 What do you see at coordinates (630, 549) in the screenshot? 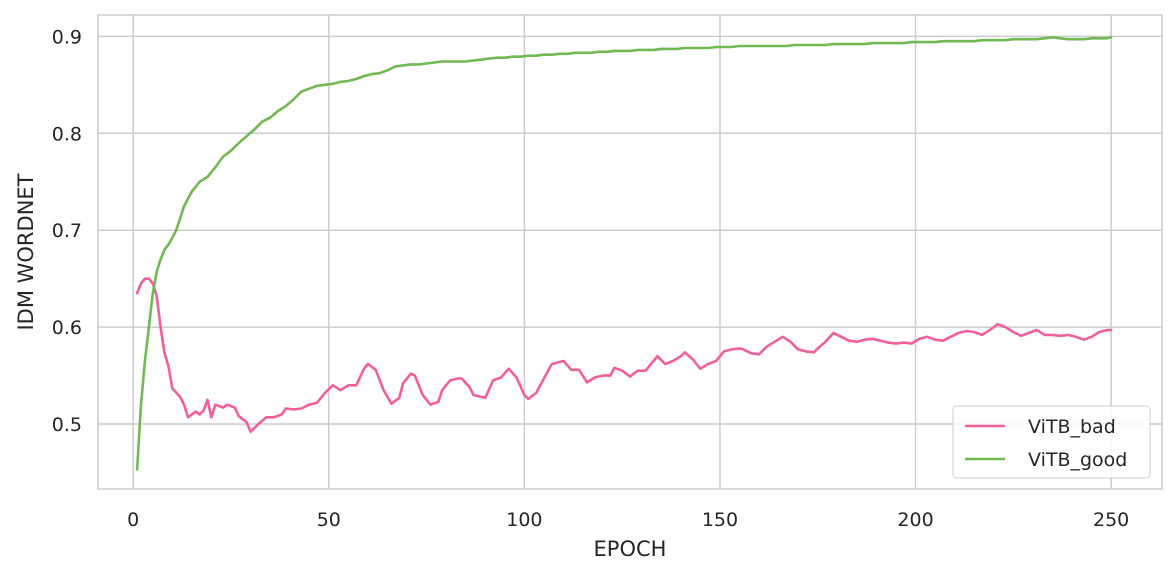
I see `x-axis-label: EPOCH` at bounding box center [630, 549].